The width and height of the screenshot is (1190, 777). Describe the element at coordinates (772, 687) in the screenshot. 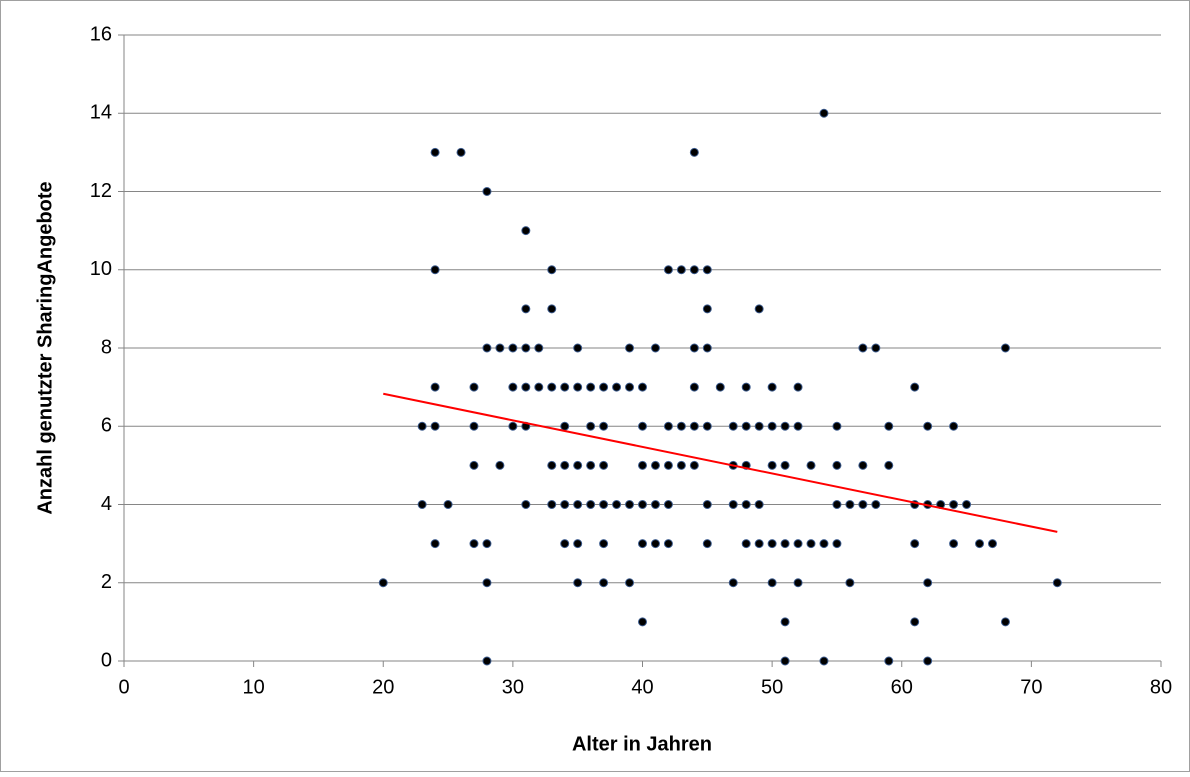

I see `x-tick-label: 50` at that location.